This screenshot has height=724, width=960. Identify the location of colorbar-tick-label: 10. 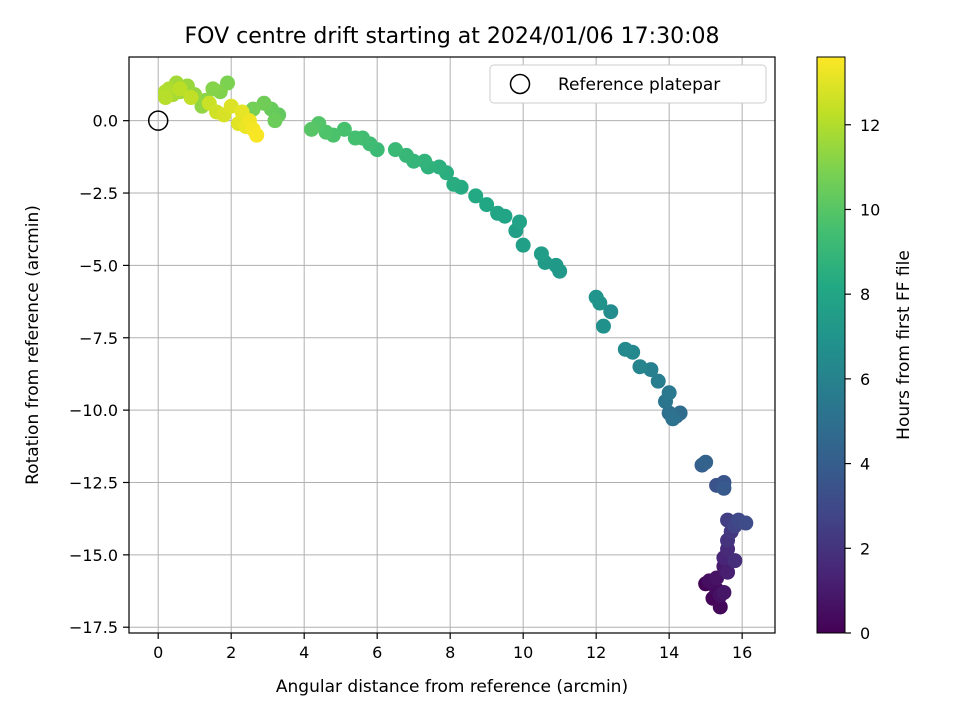
(870, 209).